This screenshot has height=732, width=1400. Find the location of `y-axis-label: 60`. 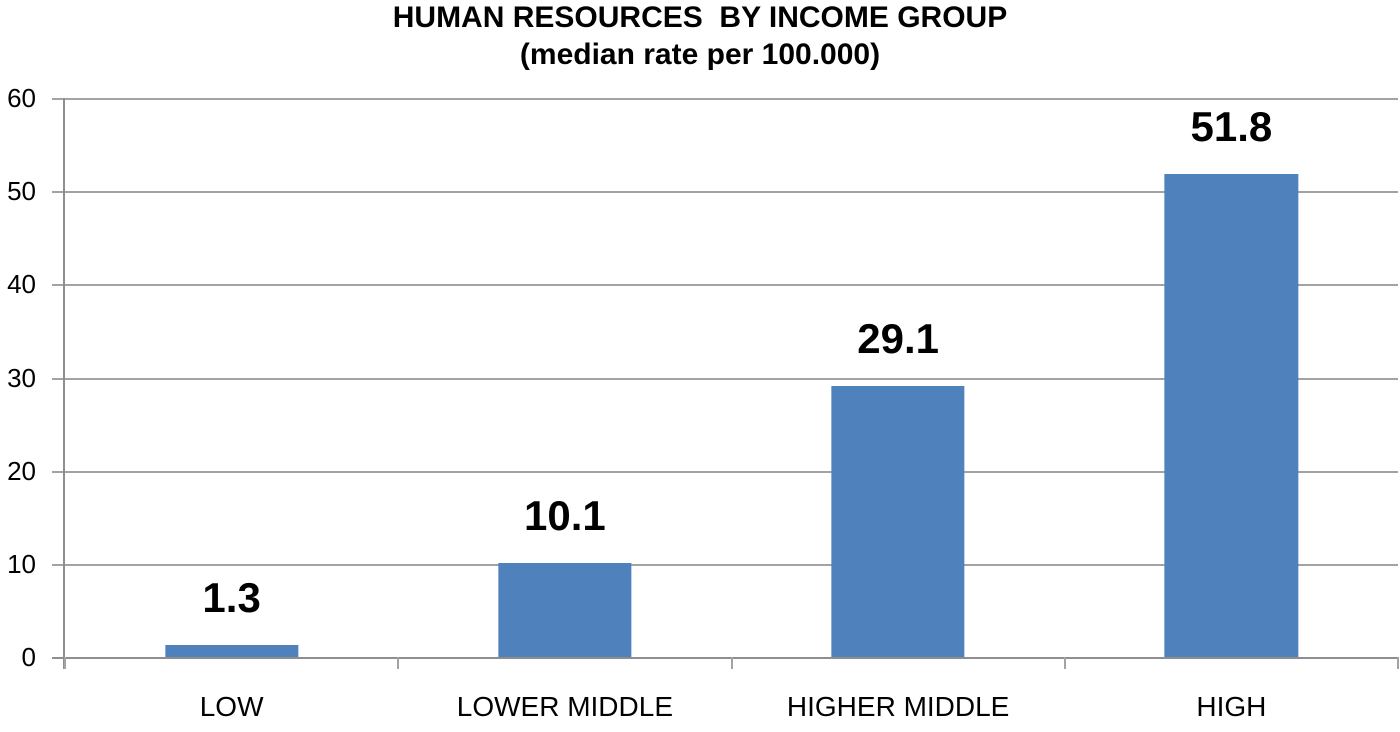

y-axis-label: 60 is located at coordinates (21, 98).